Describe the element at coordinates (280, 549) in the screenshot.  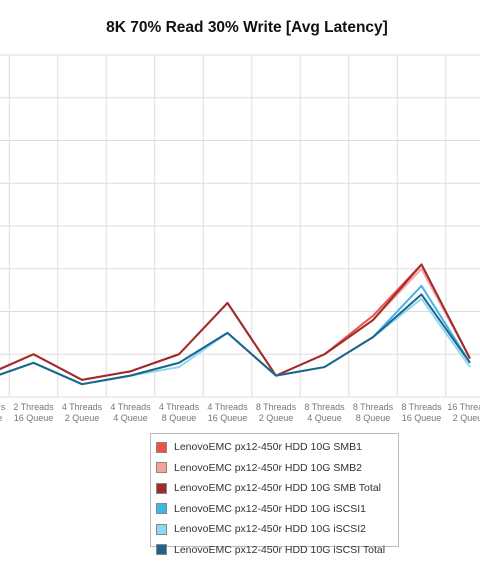
I see `legend-label: LenovoEMC px12-450r HDD 10G iSCSI Total` at that location.